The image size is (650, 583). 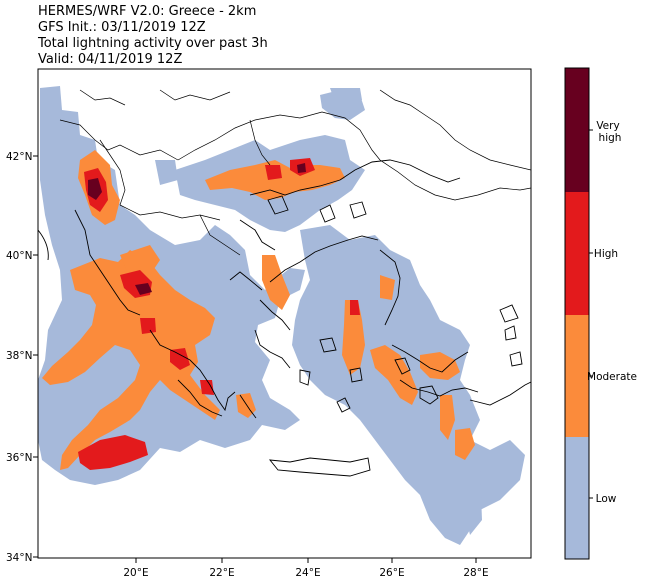 What do you see at coordinates (19, 157) in the screenshot?
I see `lat-label-42: 42°N` at bounding box center [19, 157].